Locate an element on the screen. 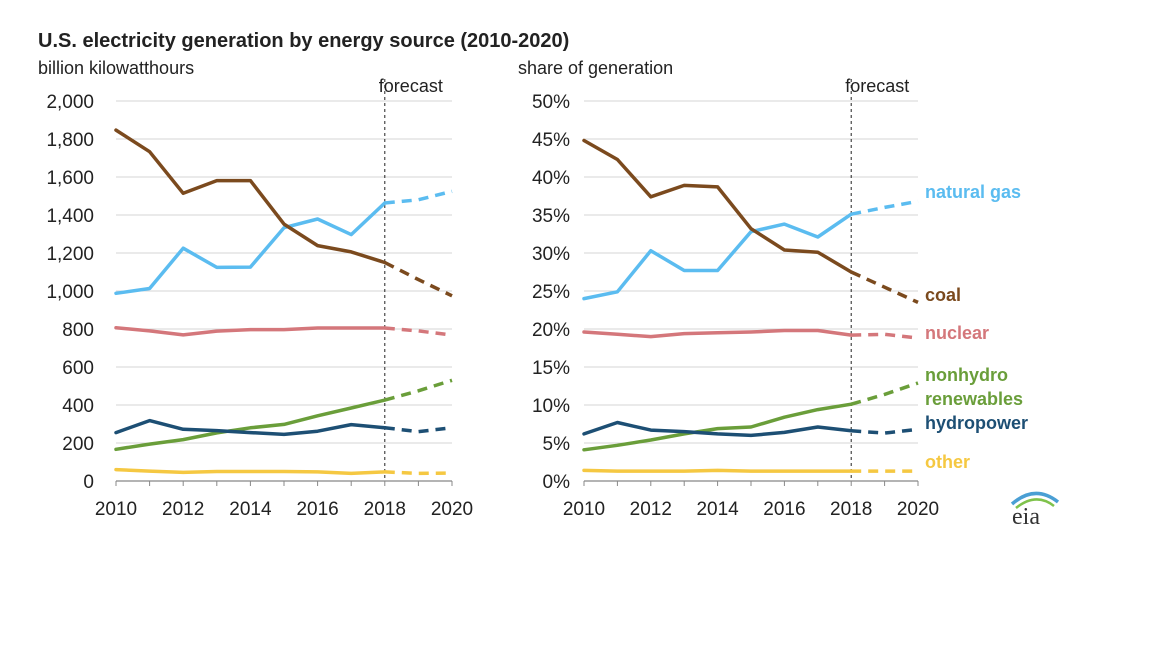  other-line-forecast is located at coordinates (418, 473).